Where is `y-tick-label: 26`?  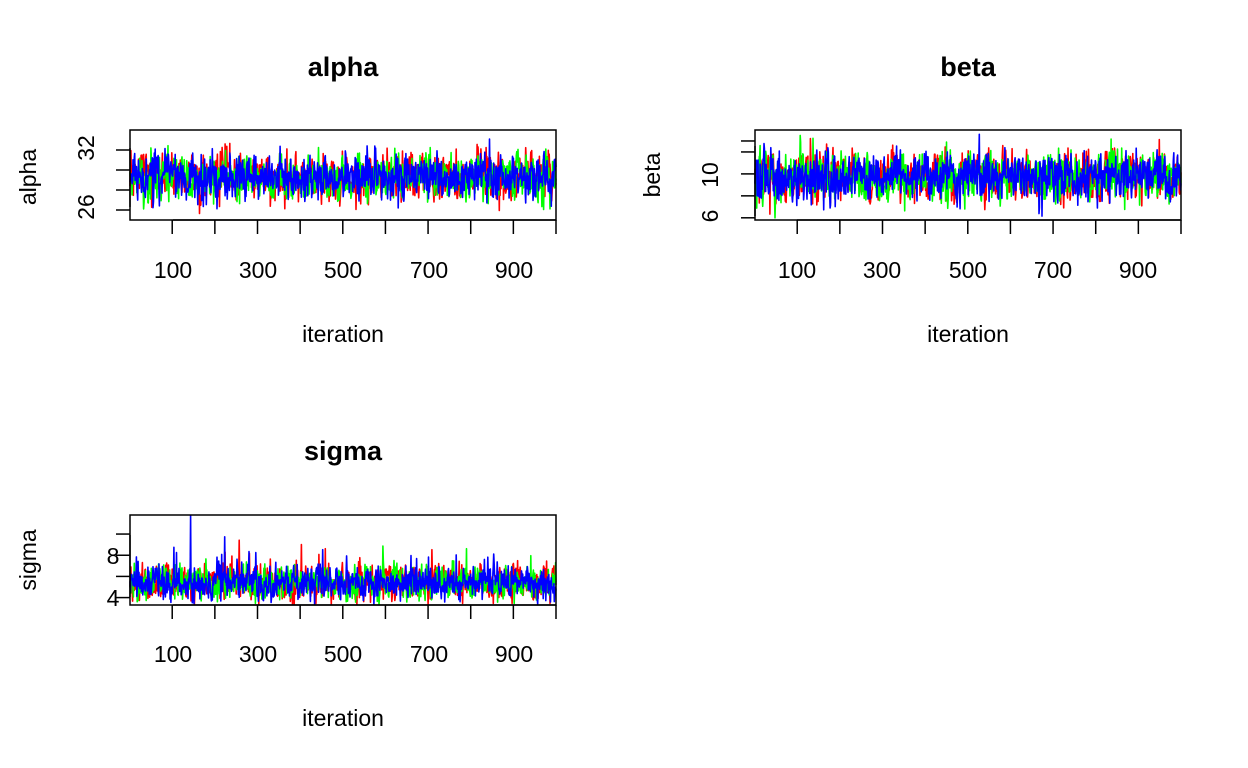
y-tick-label: 26 is located at coordinates (86, 207).